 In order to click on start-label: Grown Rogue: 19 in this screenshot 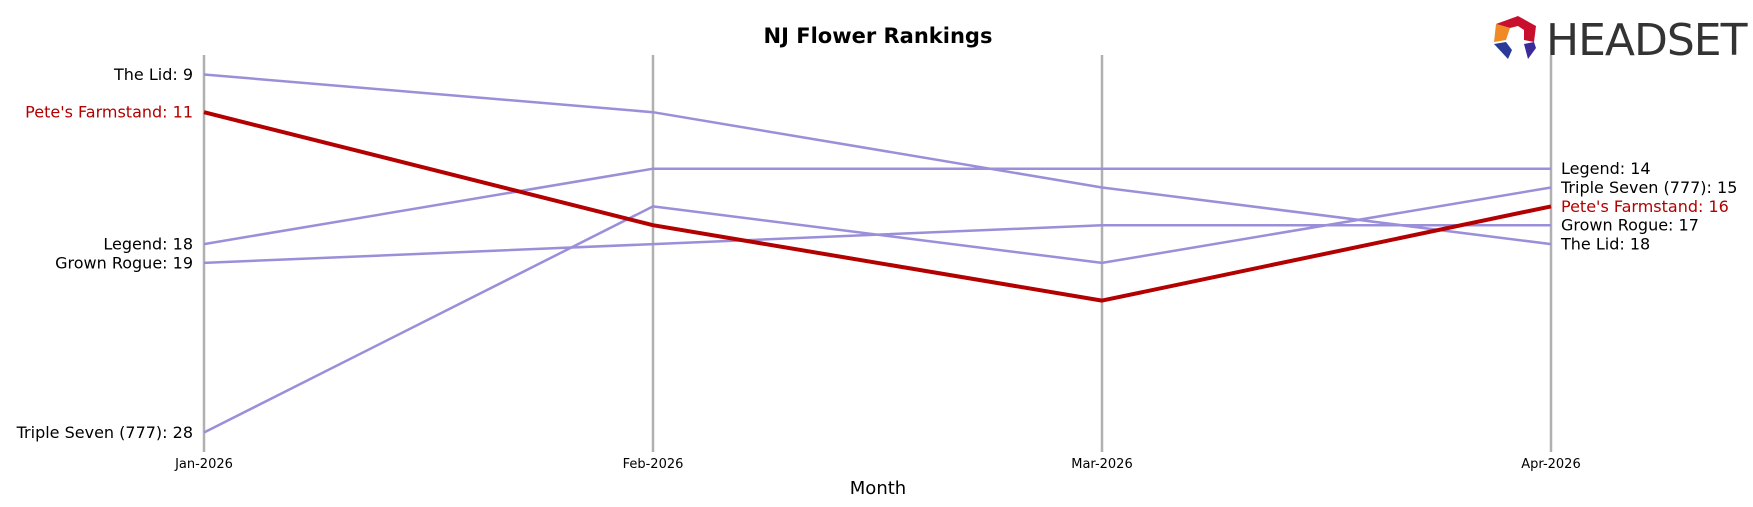, I will do `click(124, 262)`.